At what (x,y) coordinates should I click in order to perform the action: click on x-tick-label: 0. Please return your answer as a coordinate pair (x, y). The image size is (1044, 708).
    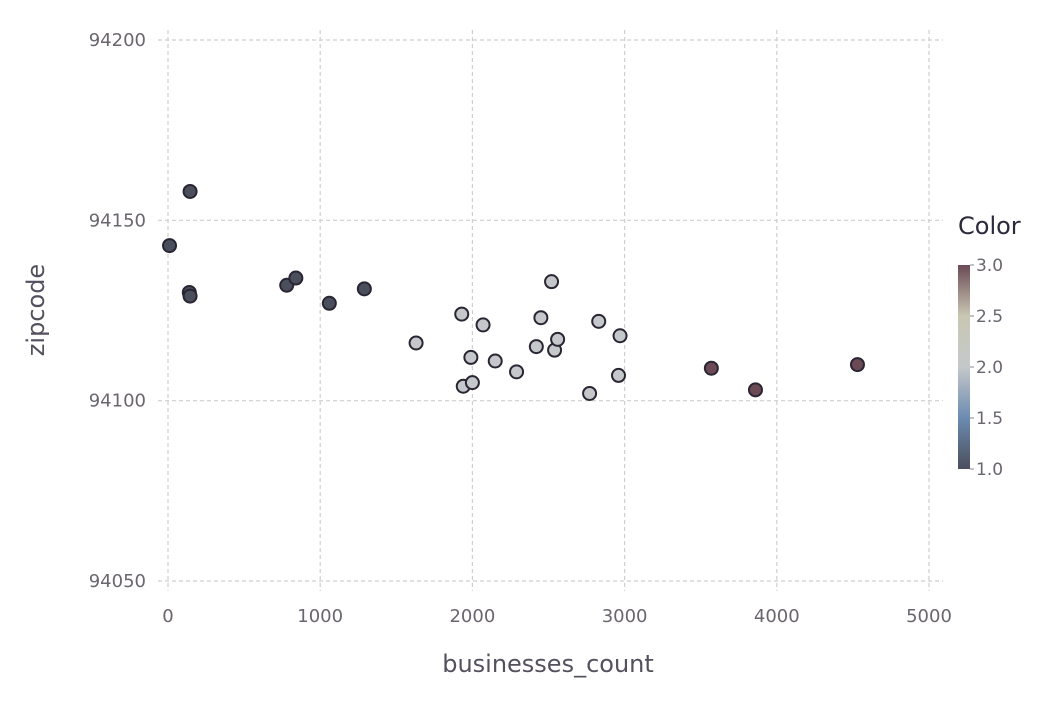
    Looking at the image, I should click on (167, 616).